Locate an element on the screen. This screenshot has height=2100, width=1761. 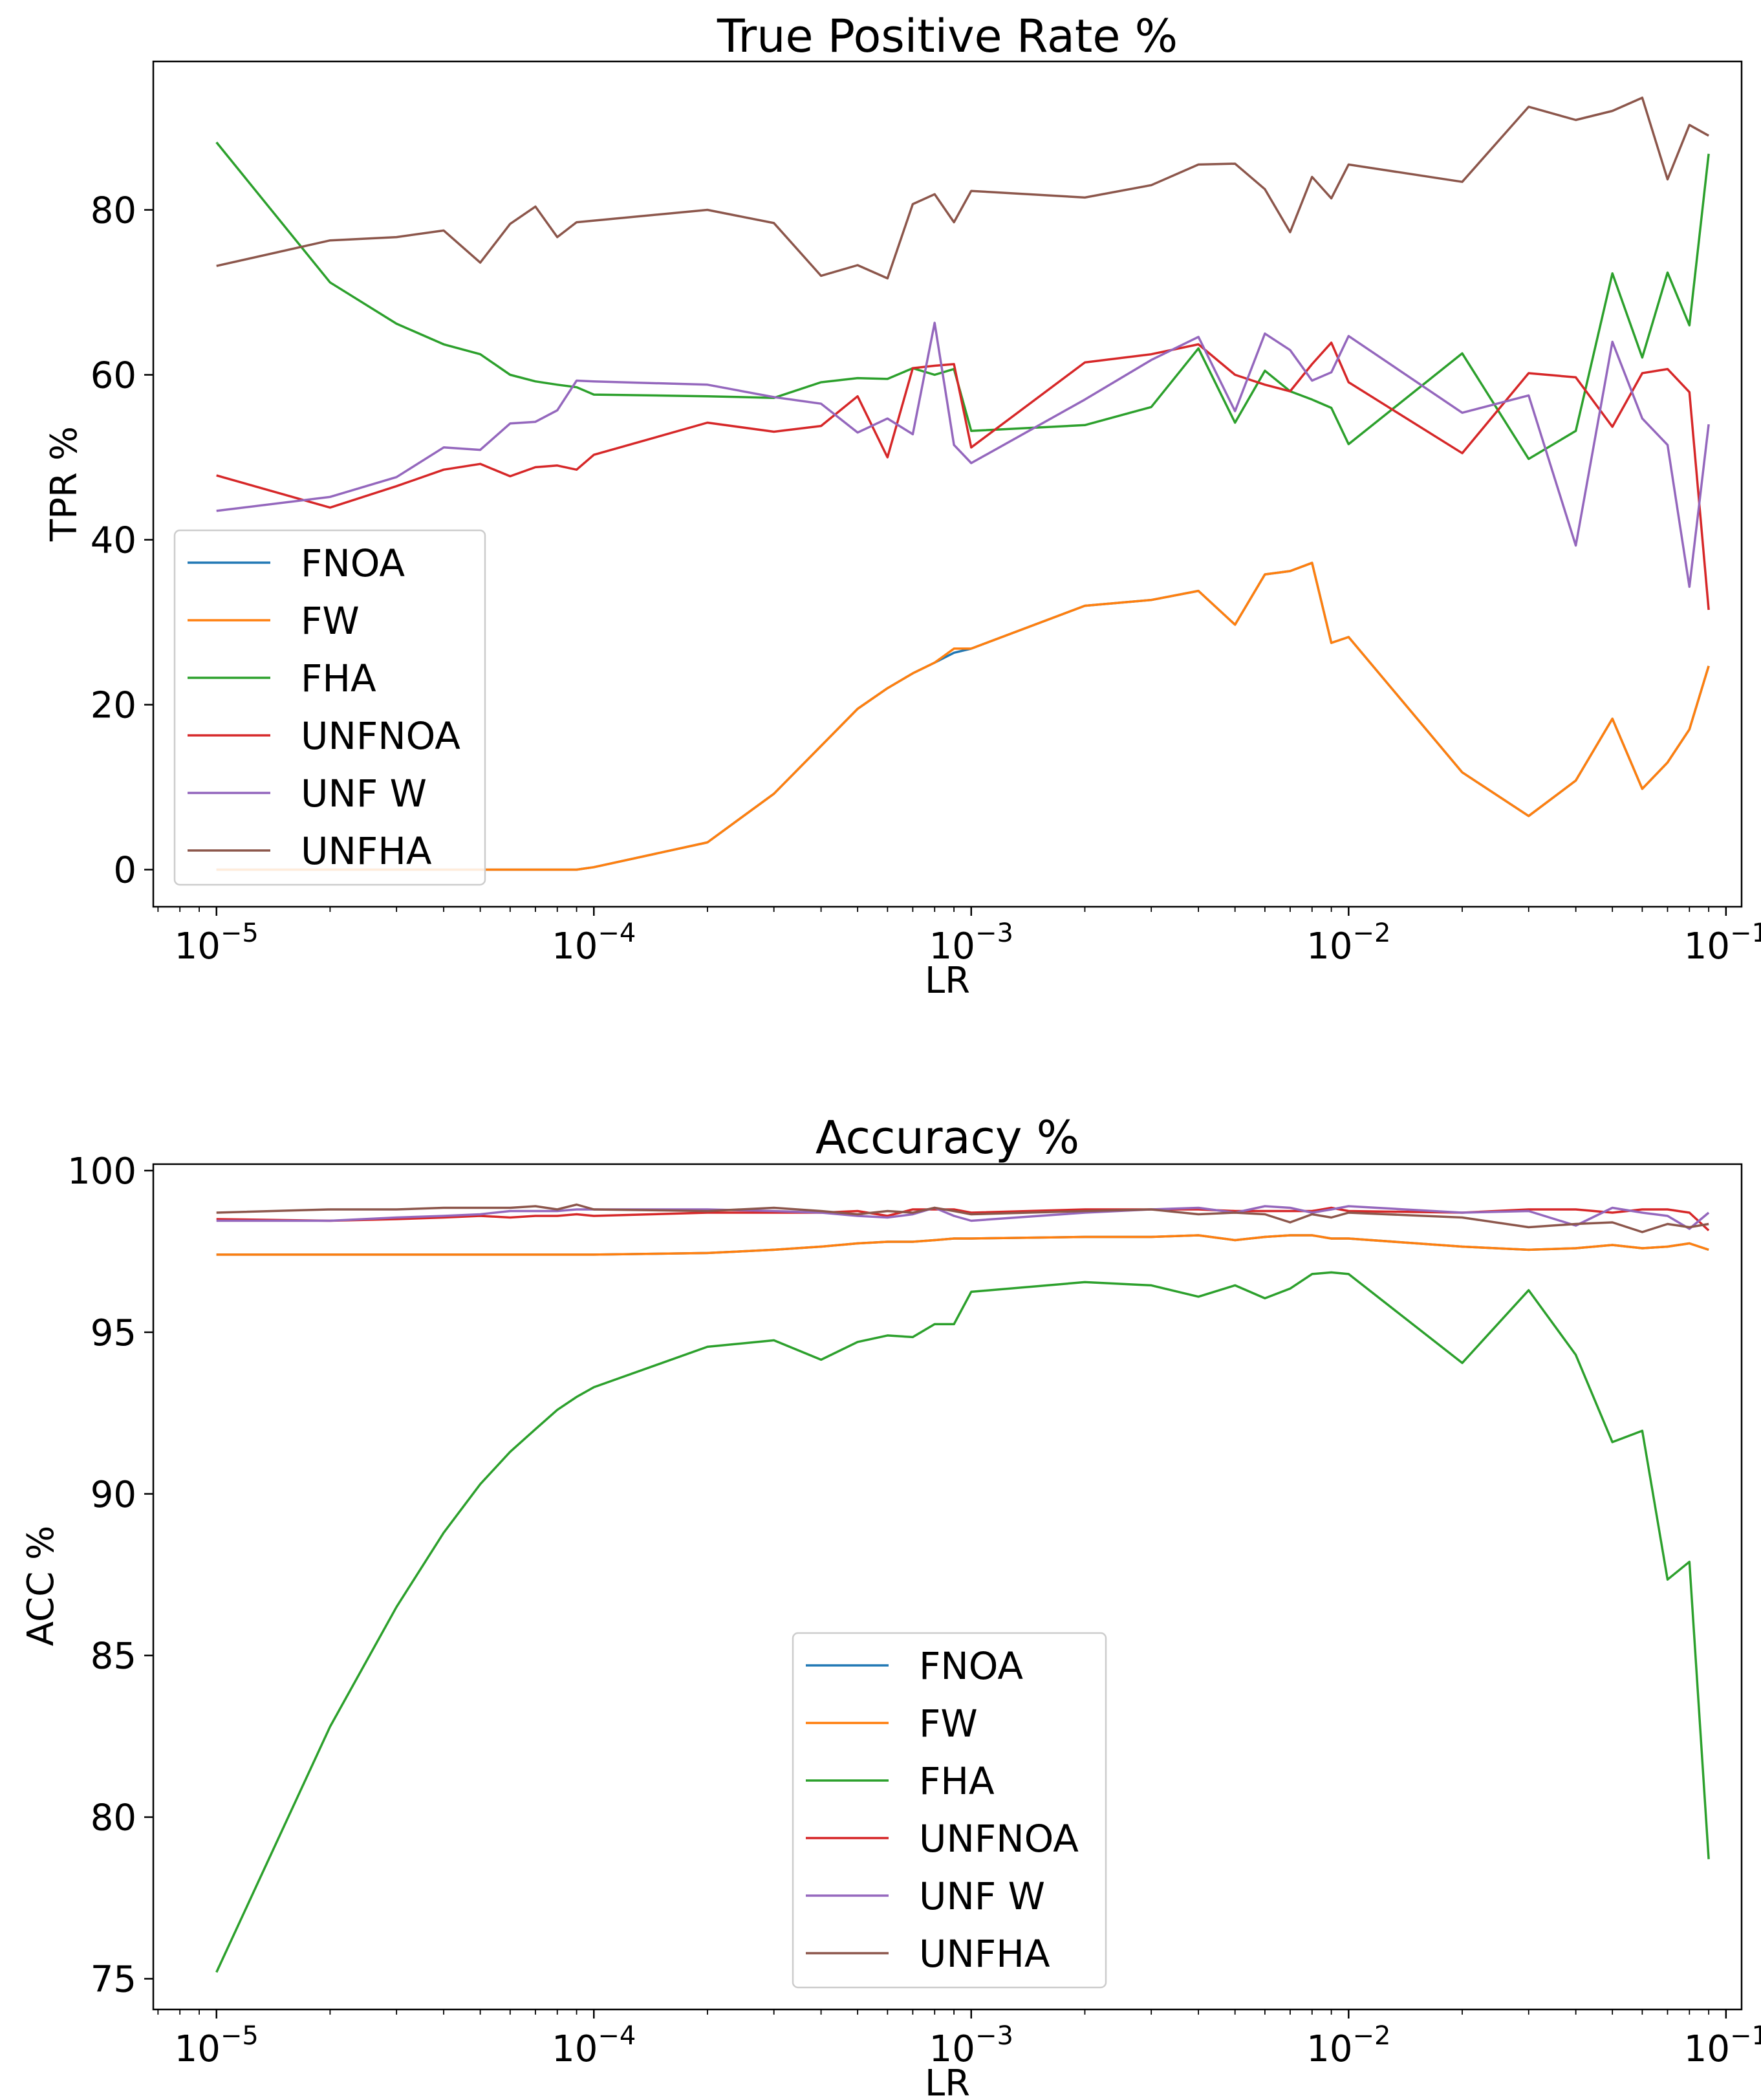
tpr-legend-label-fw: FW is located at coordinates (330, 621).